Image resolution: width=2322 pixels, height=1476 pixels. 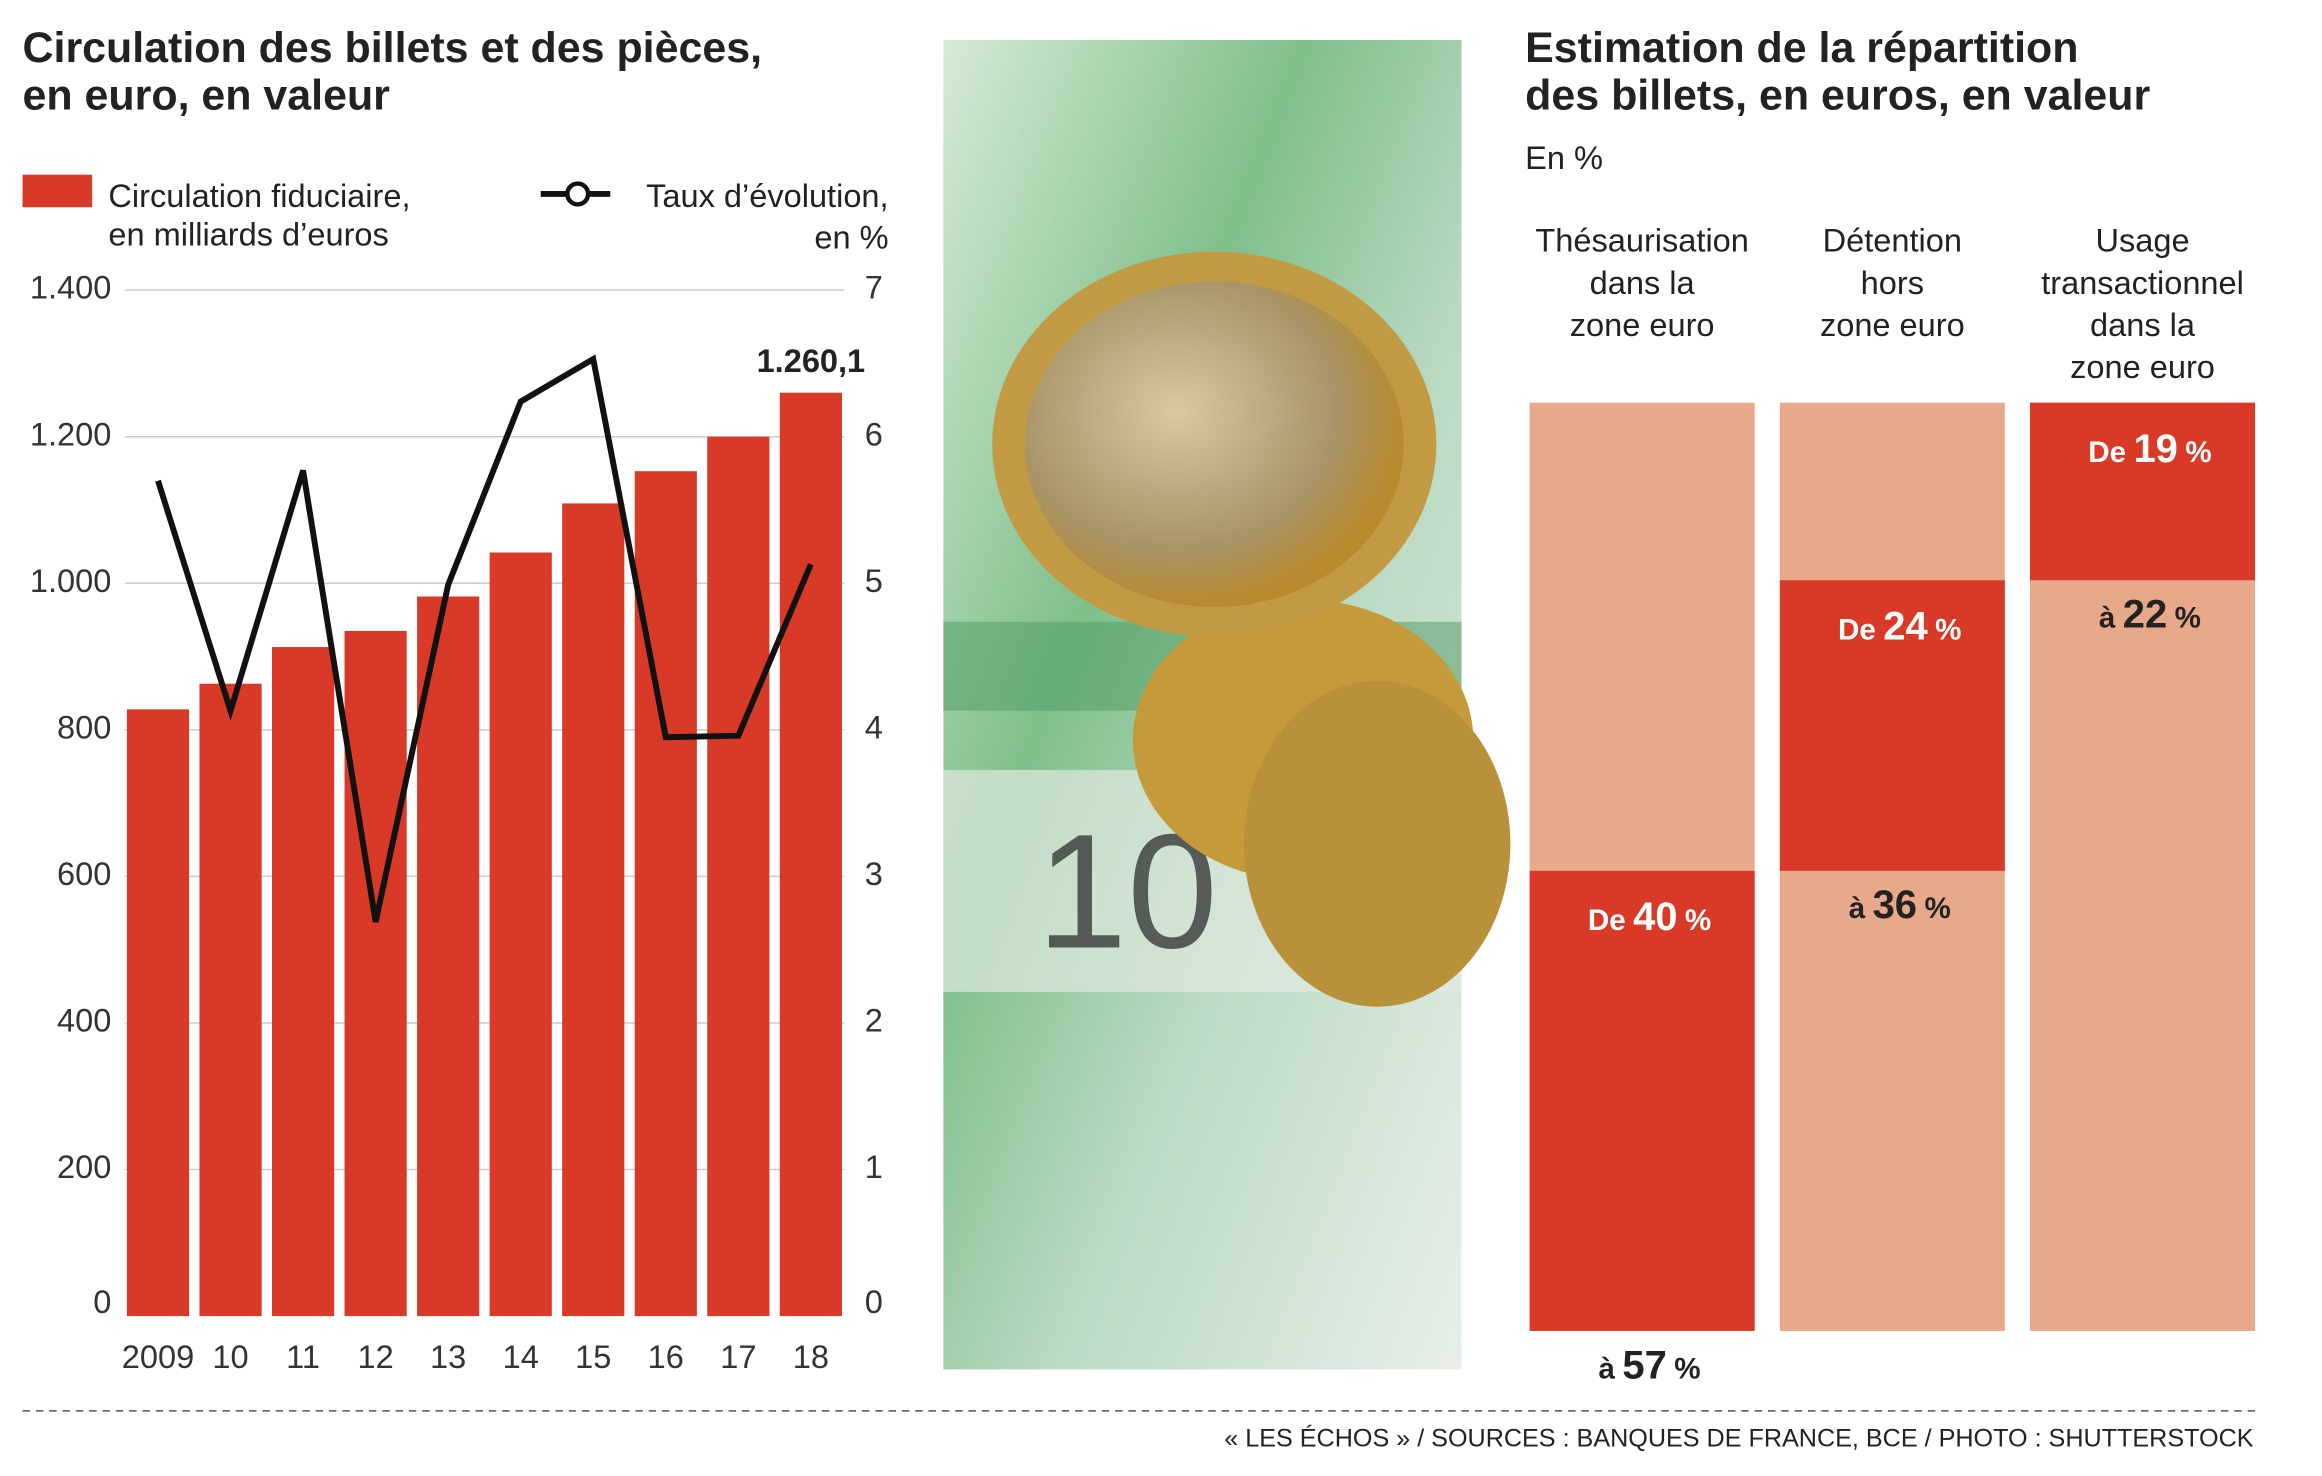 What do you see at coordinates (1655, 917) in the screenshot?
I see `from-label-part: 40` at bounding box center [1655, 917].